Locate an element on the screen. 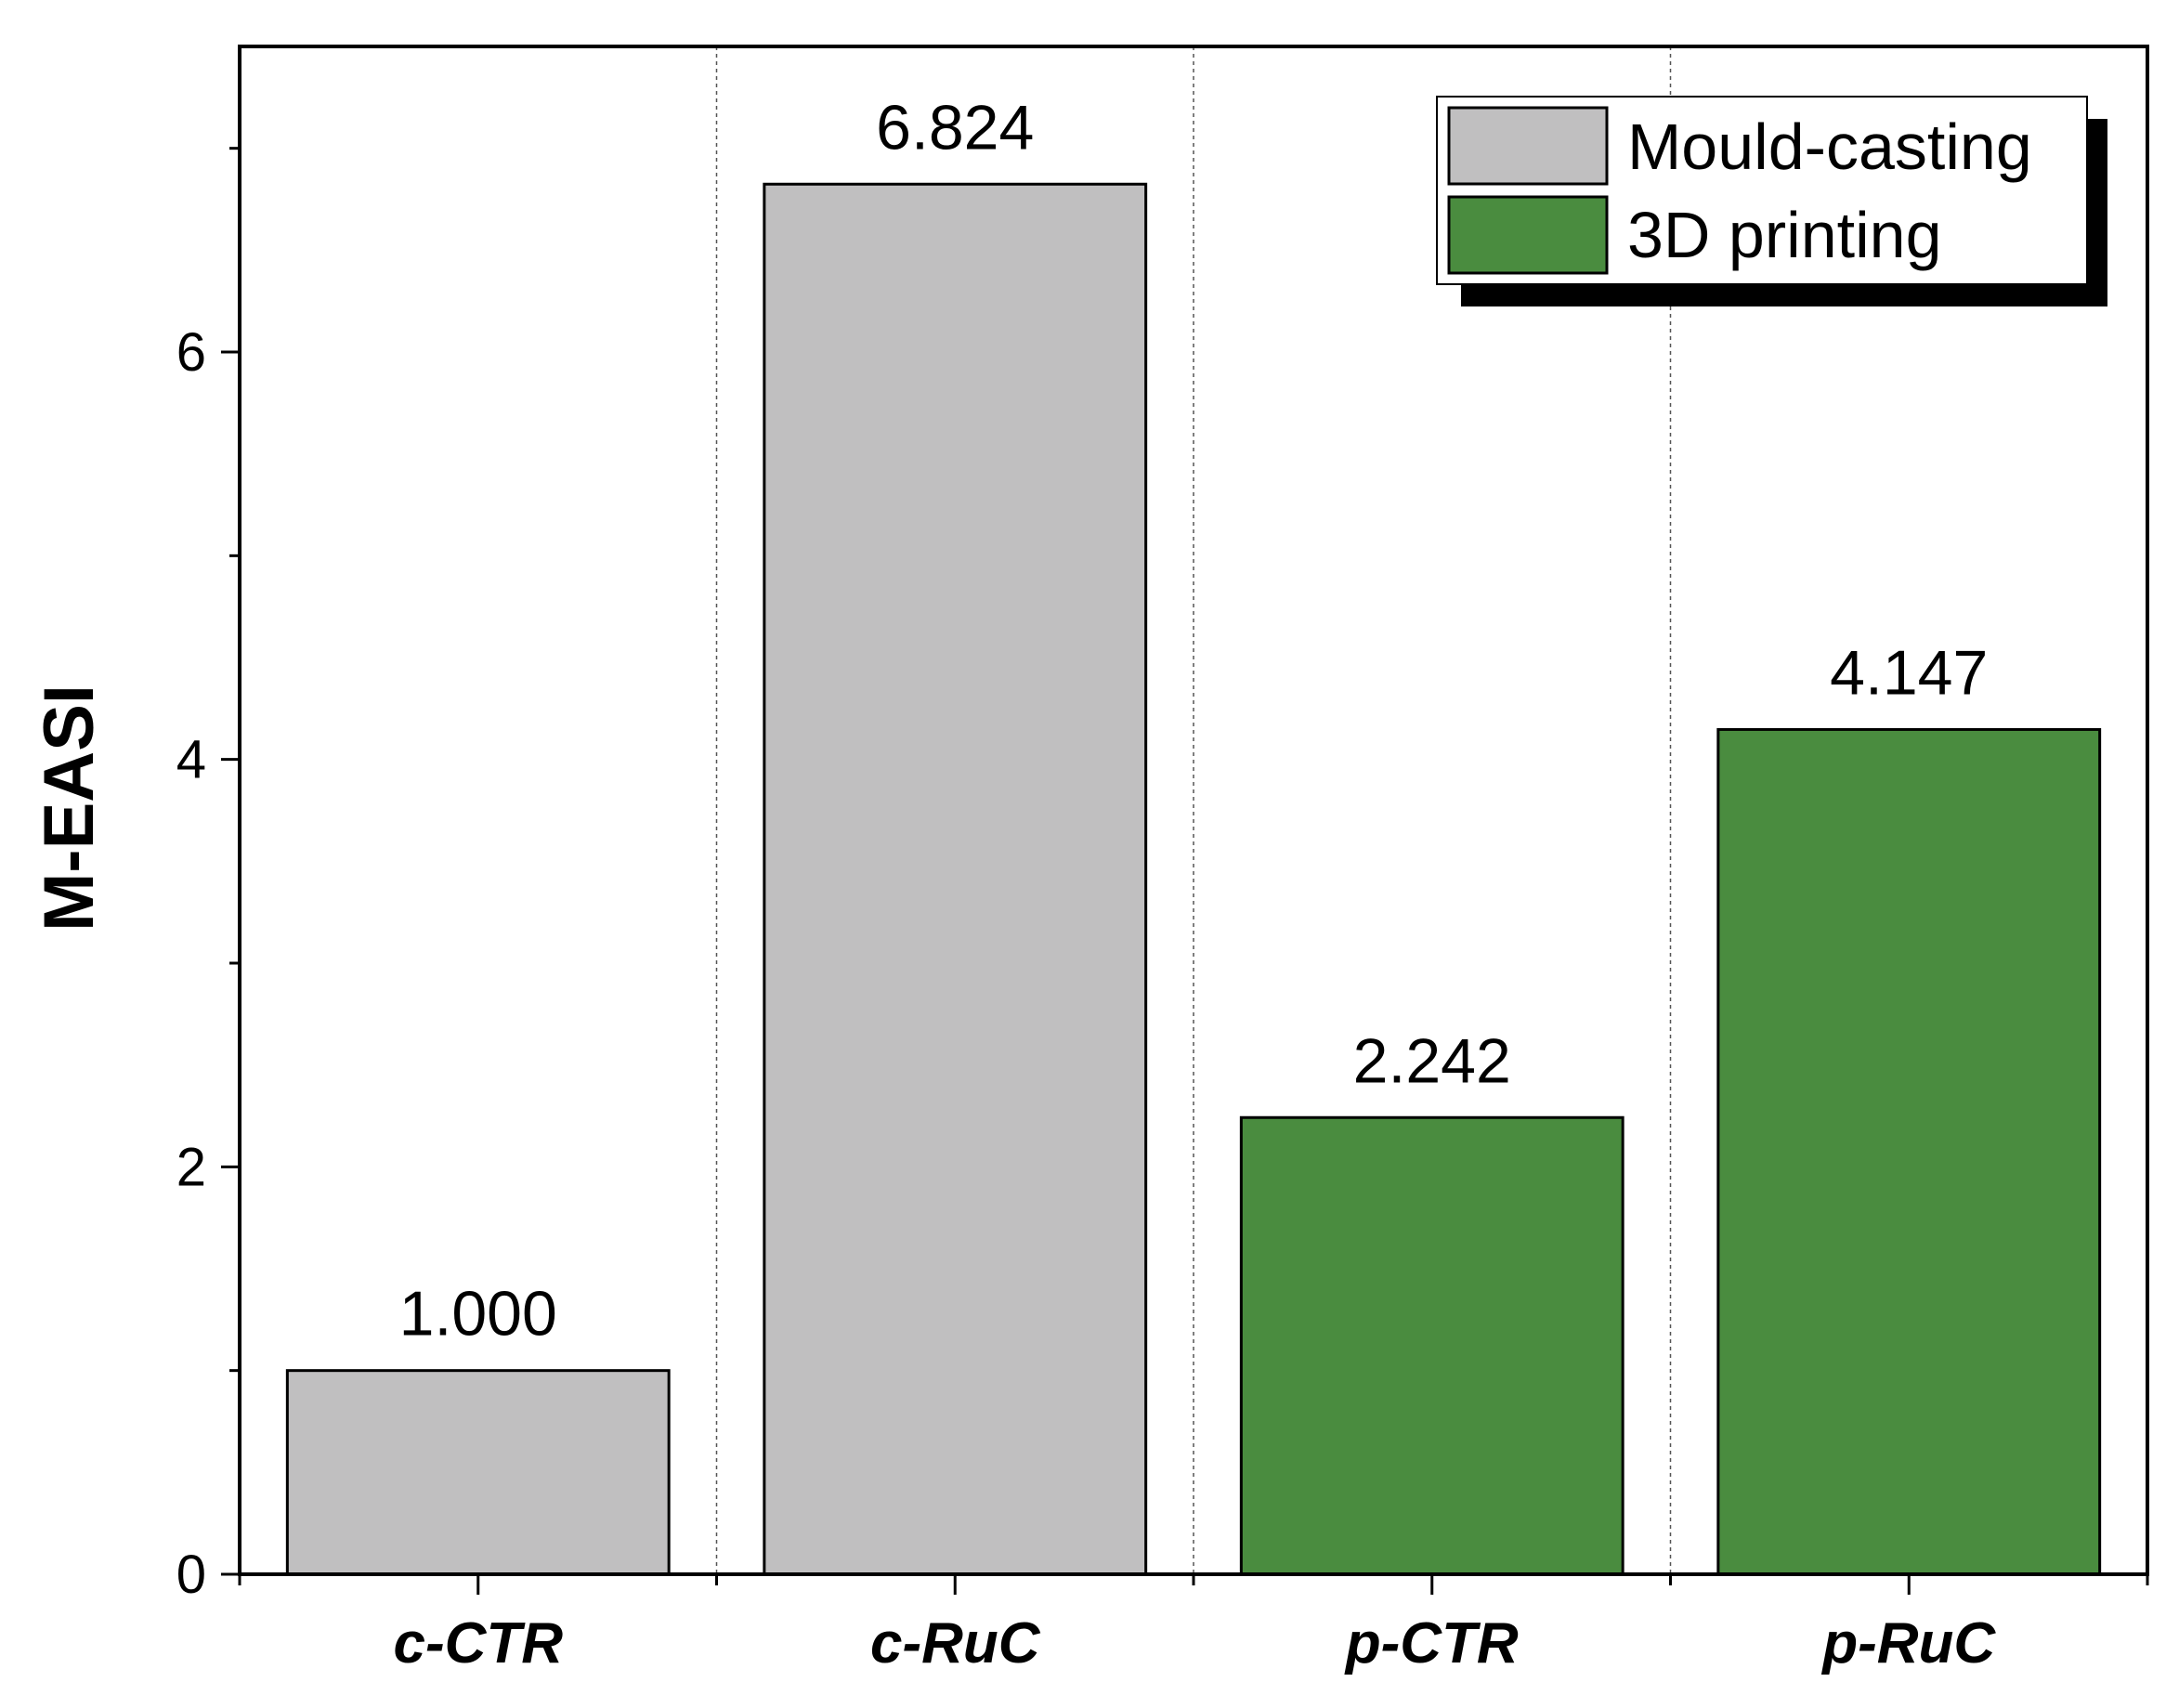  legend-swatch-3d-printing is located at coordinates (1528, 235).